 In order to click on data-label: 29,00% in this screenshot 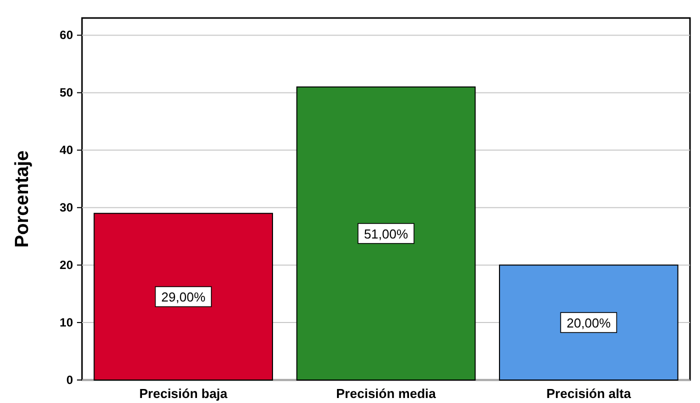, I will do `click(183, 297)`.